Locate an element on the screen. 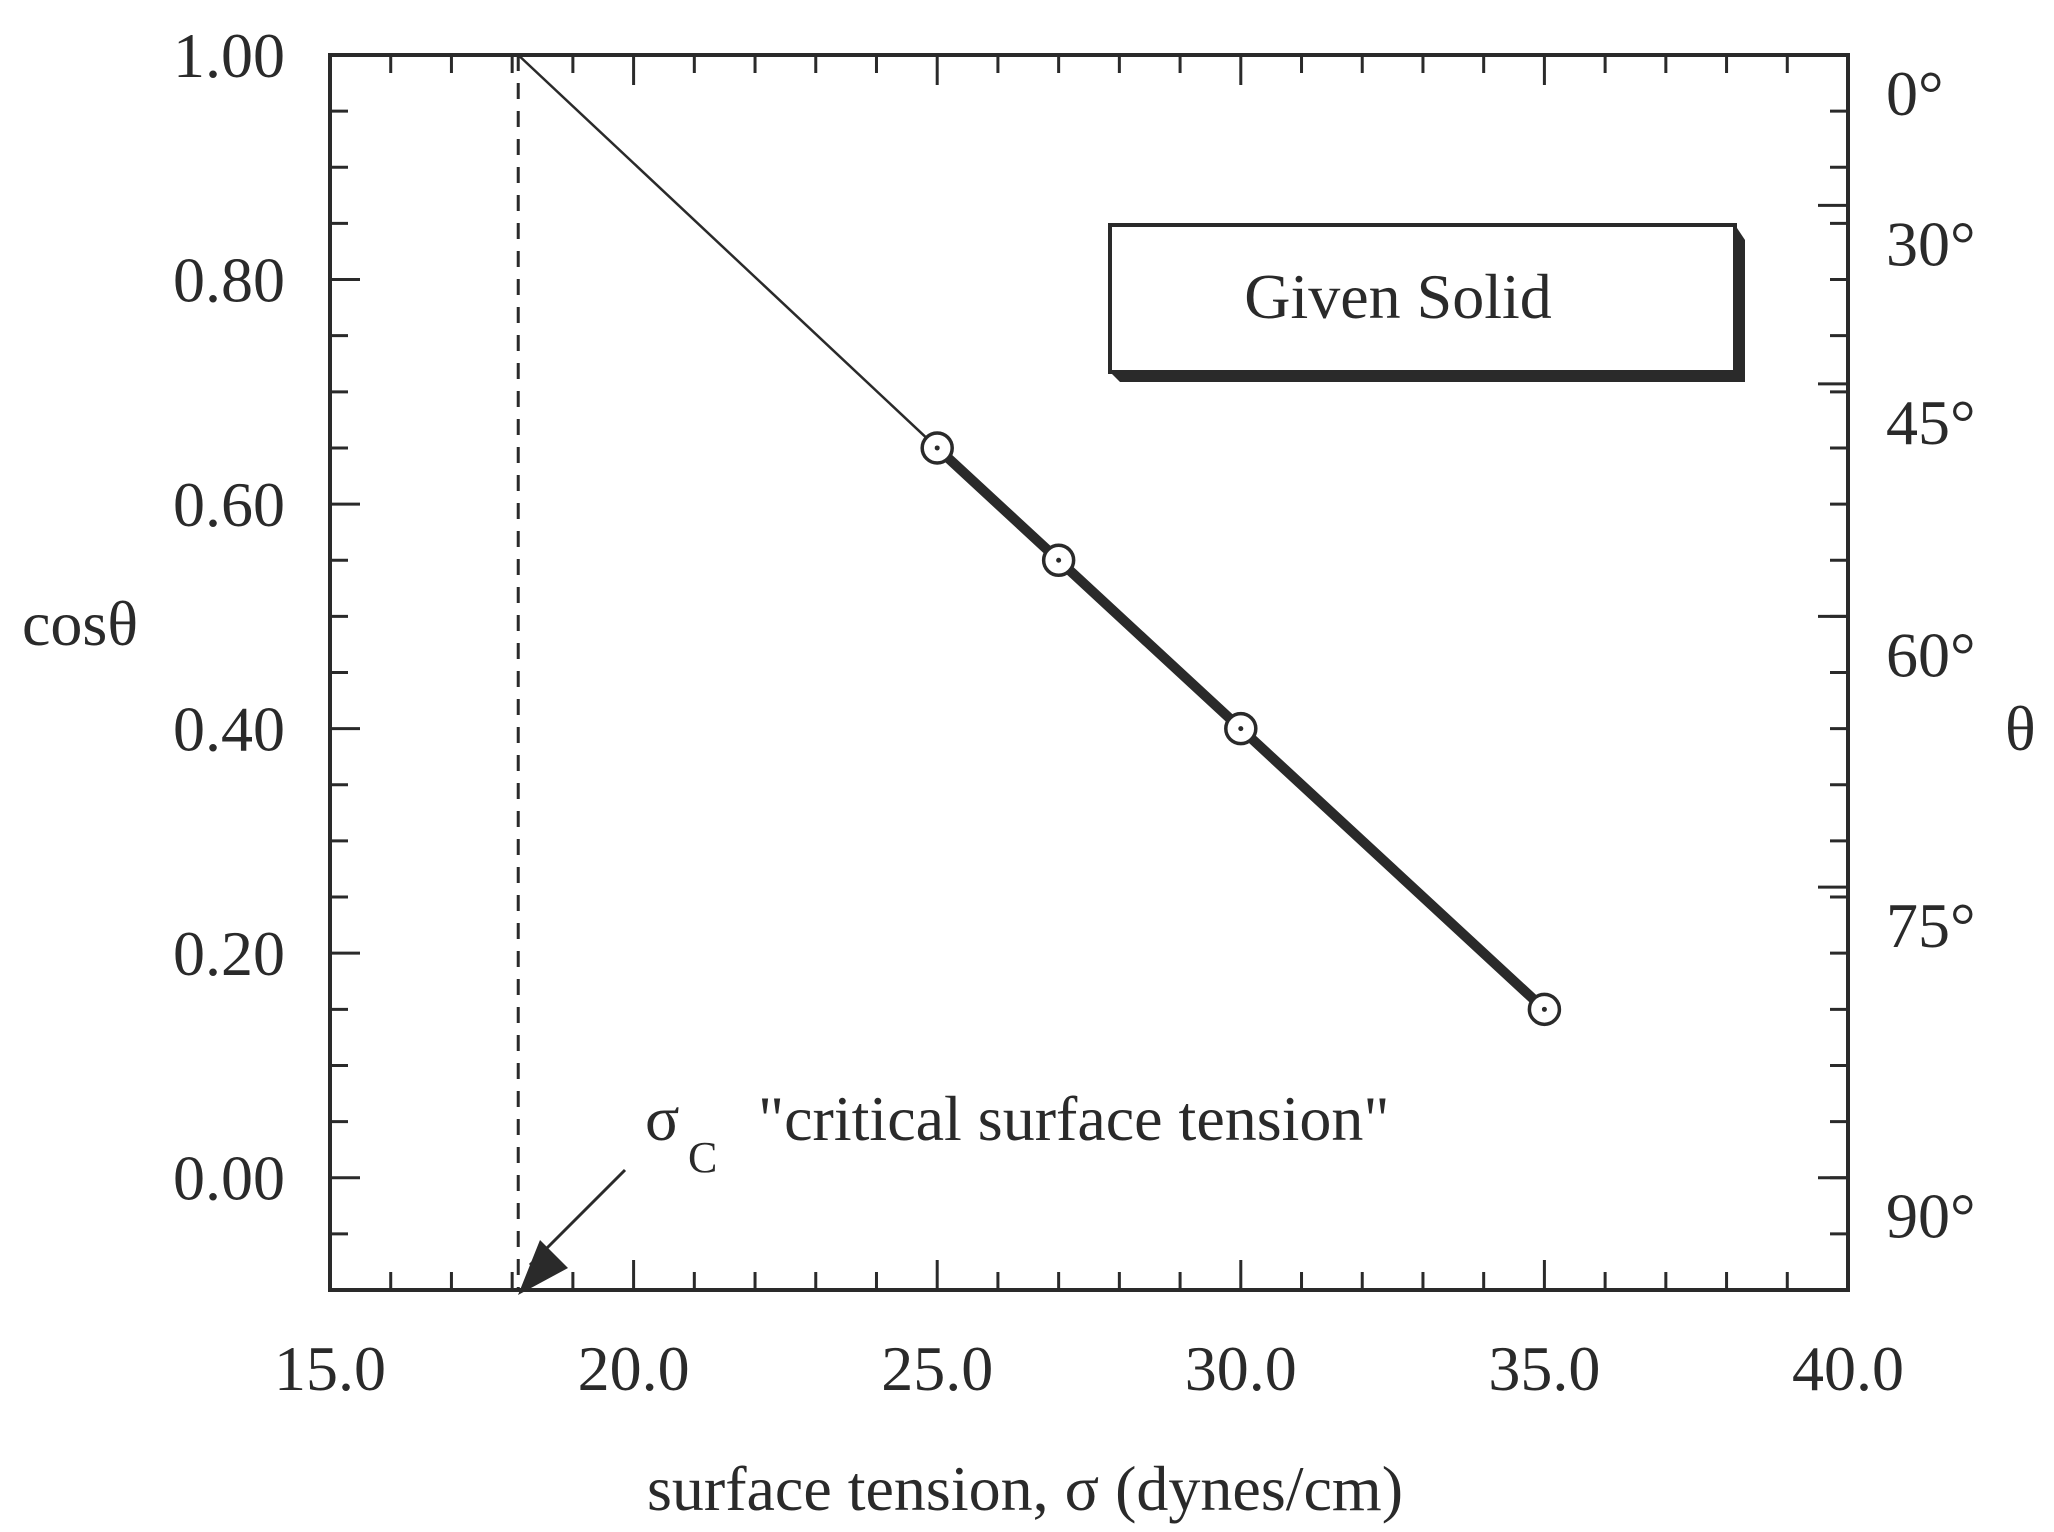 This screenshot has height=1532, width=2054. y-tick-label: 0.20 is located at coordinates (229, 953).